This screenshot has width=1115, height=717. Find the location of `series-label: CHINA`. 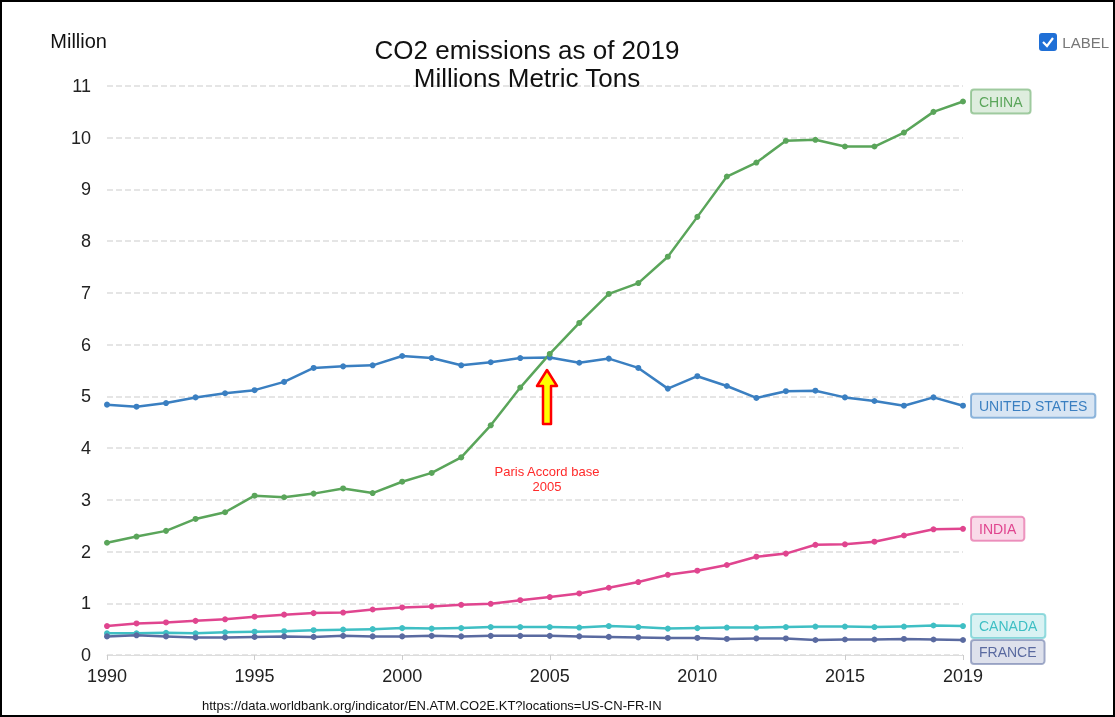

series-label: CHINA is located at coordinates (1001, 101).